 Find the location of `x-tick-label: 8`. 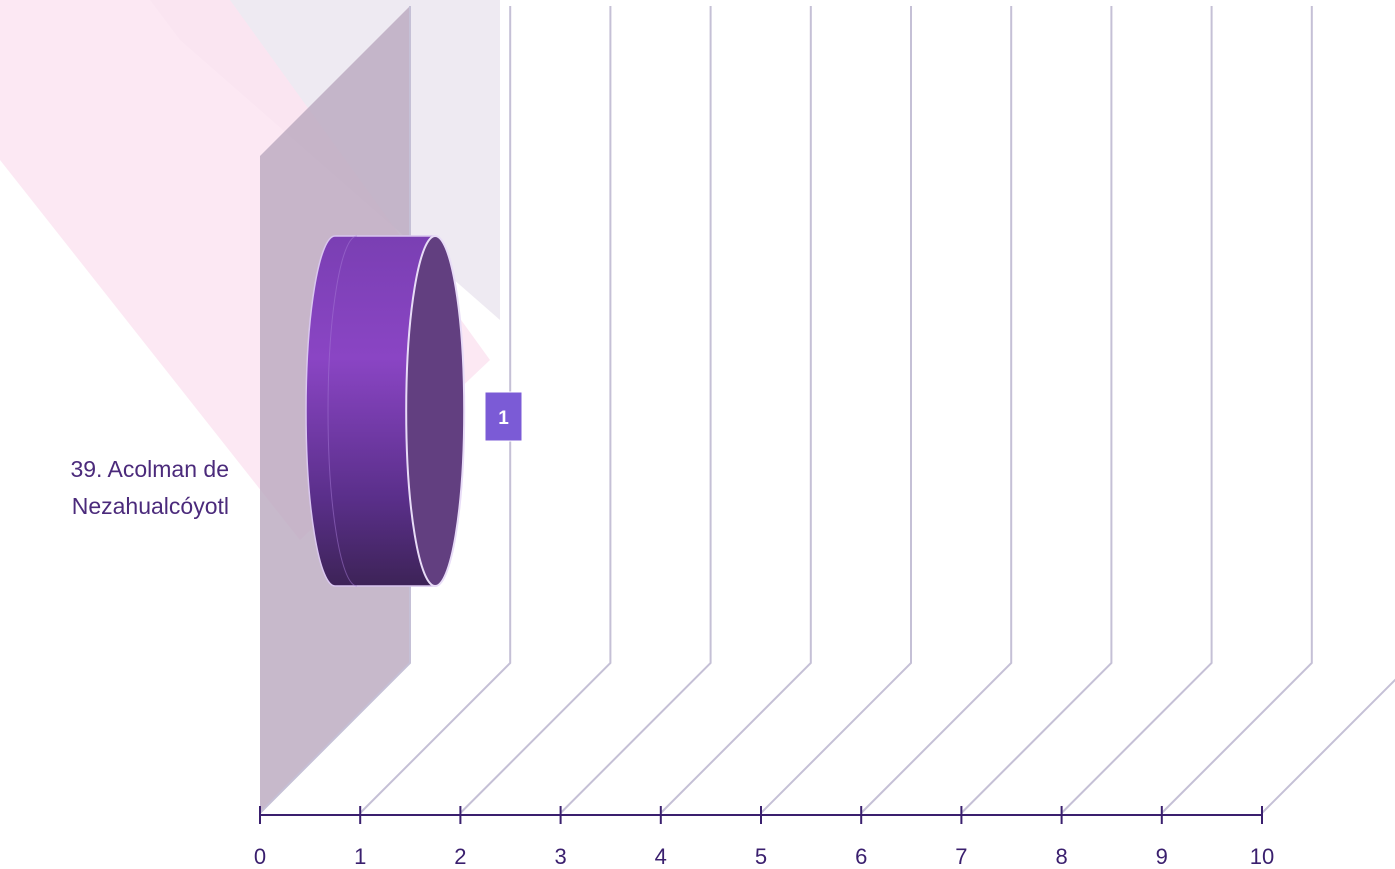

x-tick-label: 8 is located at coordinates (1061, 856).